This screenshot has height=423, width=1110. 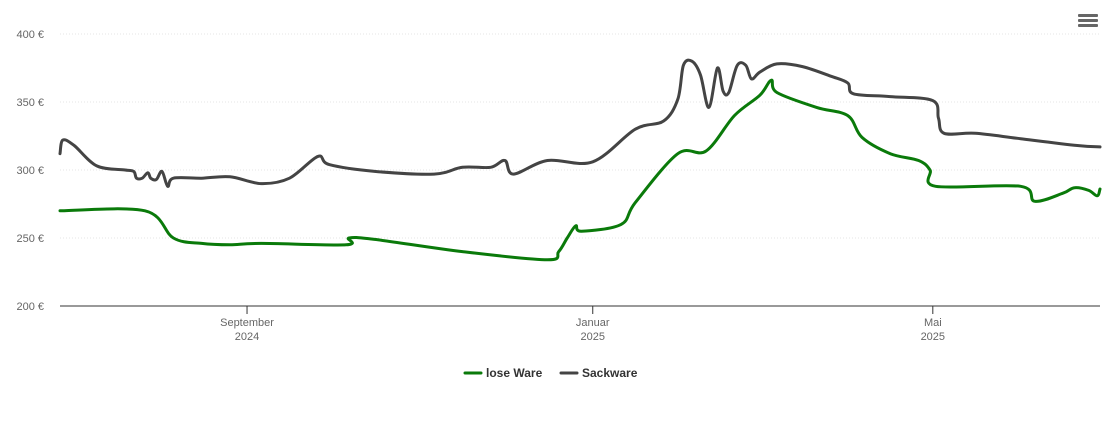 I want to click on y-tick-label: 300 €, so click(x=30, y=171).